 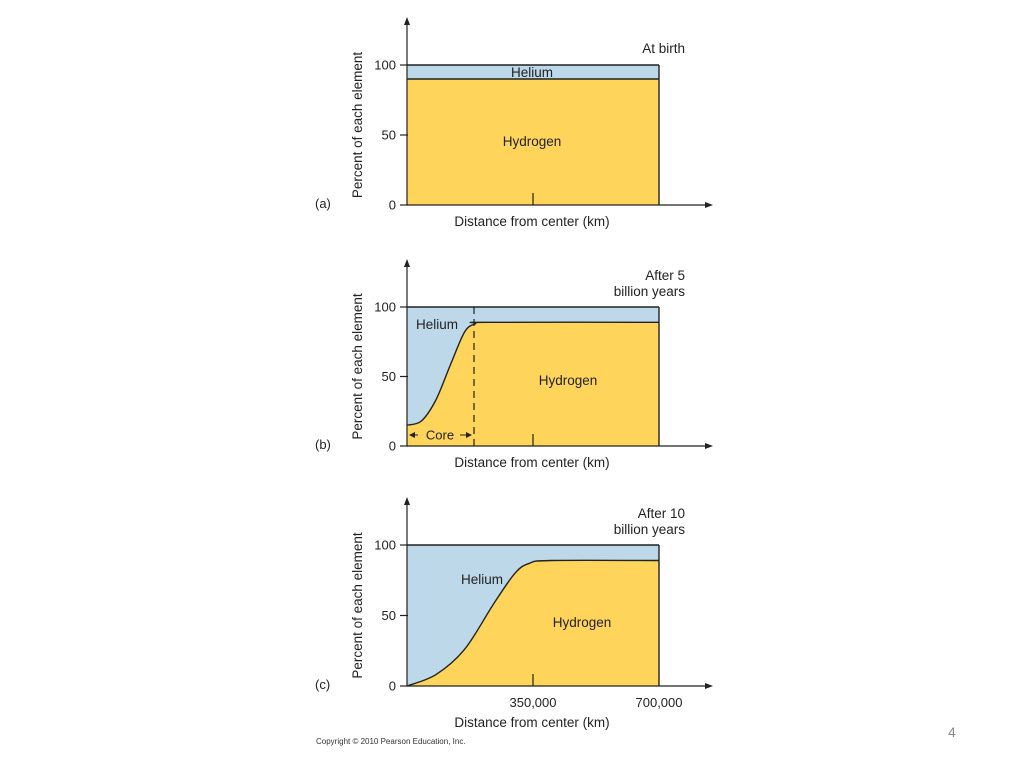 What do you see at coordinates (663, 48) in the screenshot?
I see `panel-title-line: At birth` at bounding box center [663, 48].